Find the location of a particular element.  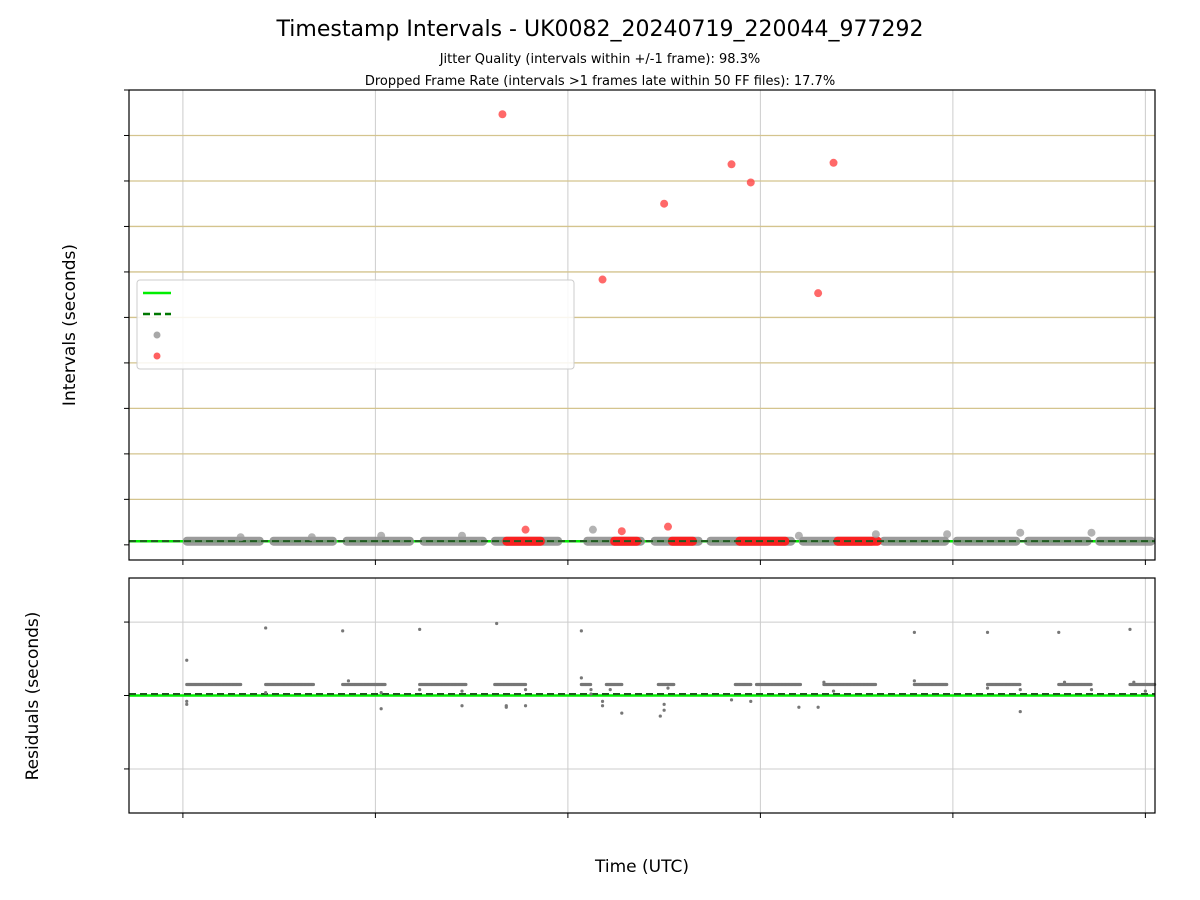

legend-box is located at coordinates (355, 324).